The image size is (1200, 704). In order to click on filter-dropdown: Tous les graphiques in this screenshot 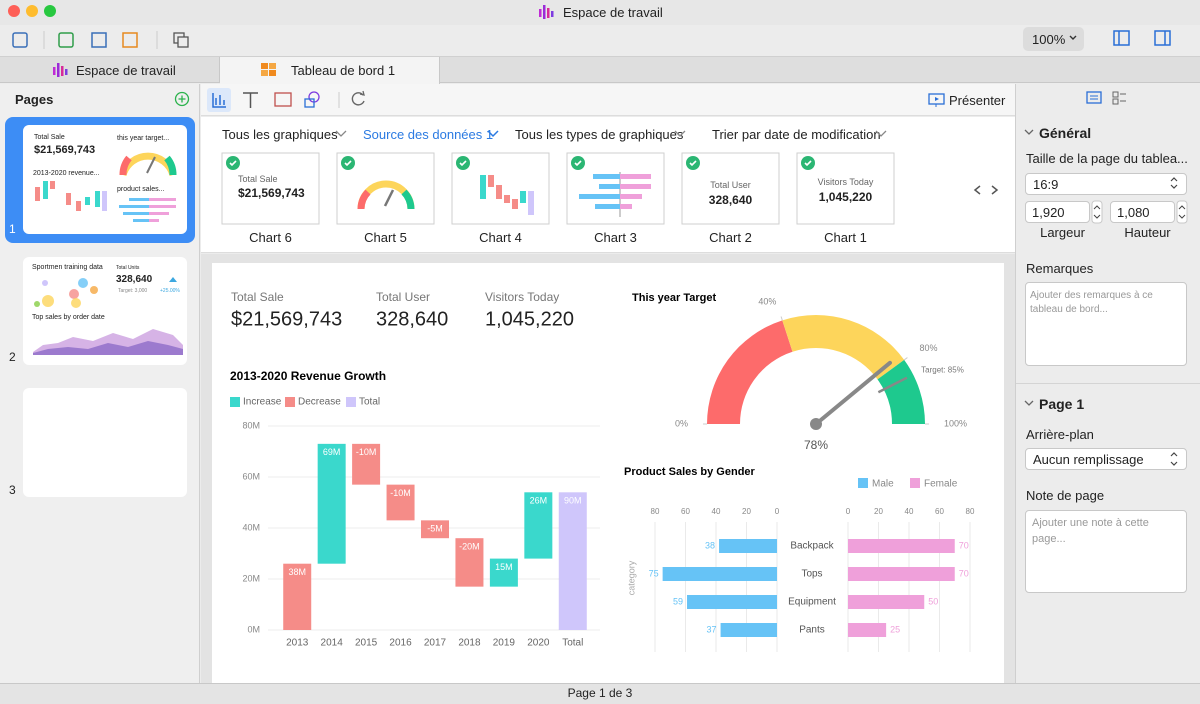, I will do `click(280, 134)`.